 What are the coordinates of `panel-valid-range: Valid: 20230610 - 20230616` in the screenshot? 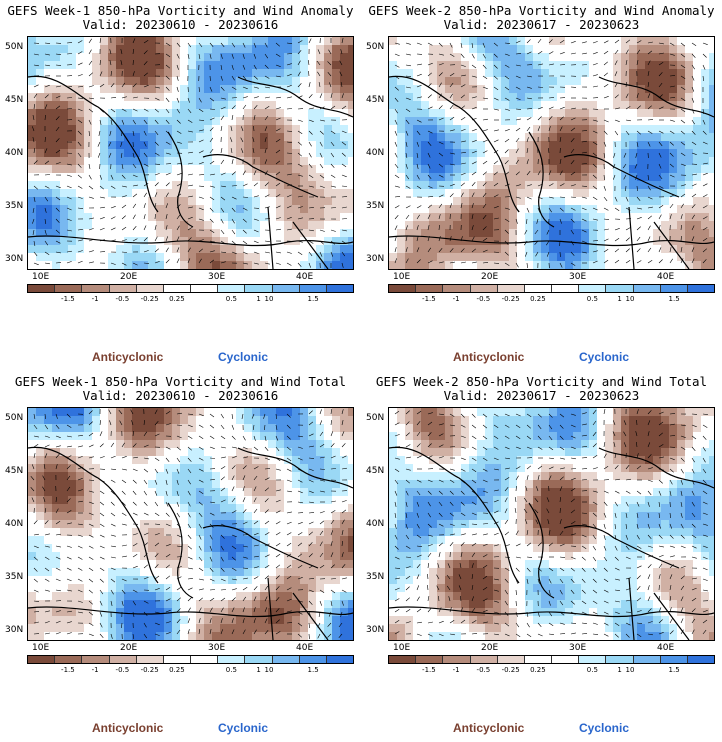 It's located at (180, 24).